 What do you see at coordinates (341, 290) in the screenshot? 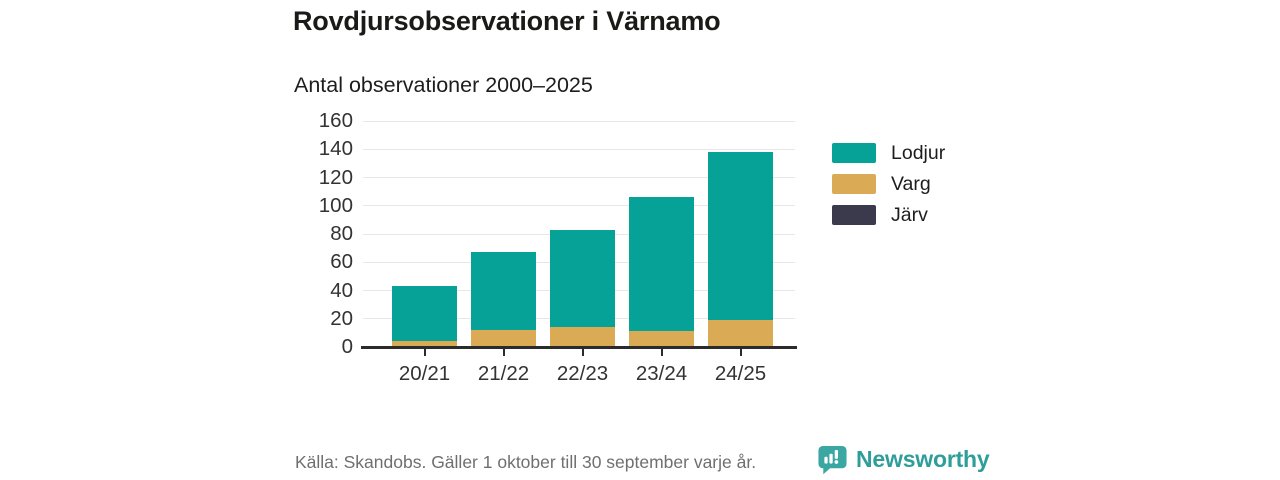
I see `y-tick-label-40: 40` at bounding box center [341, 290].